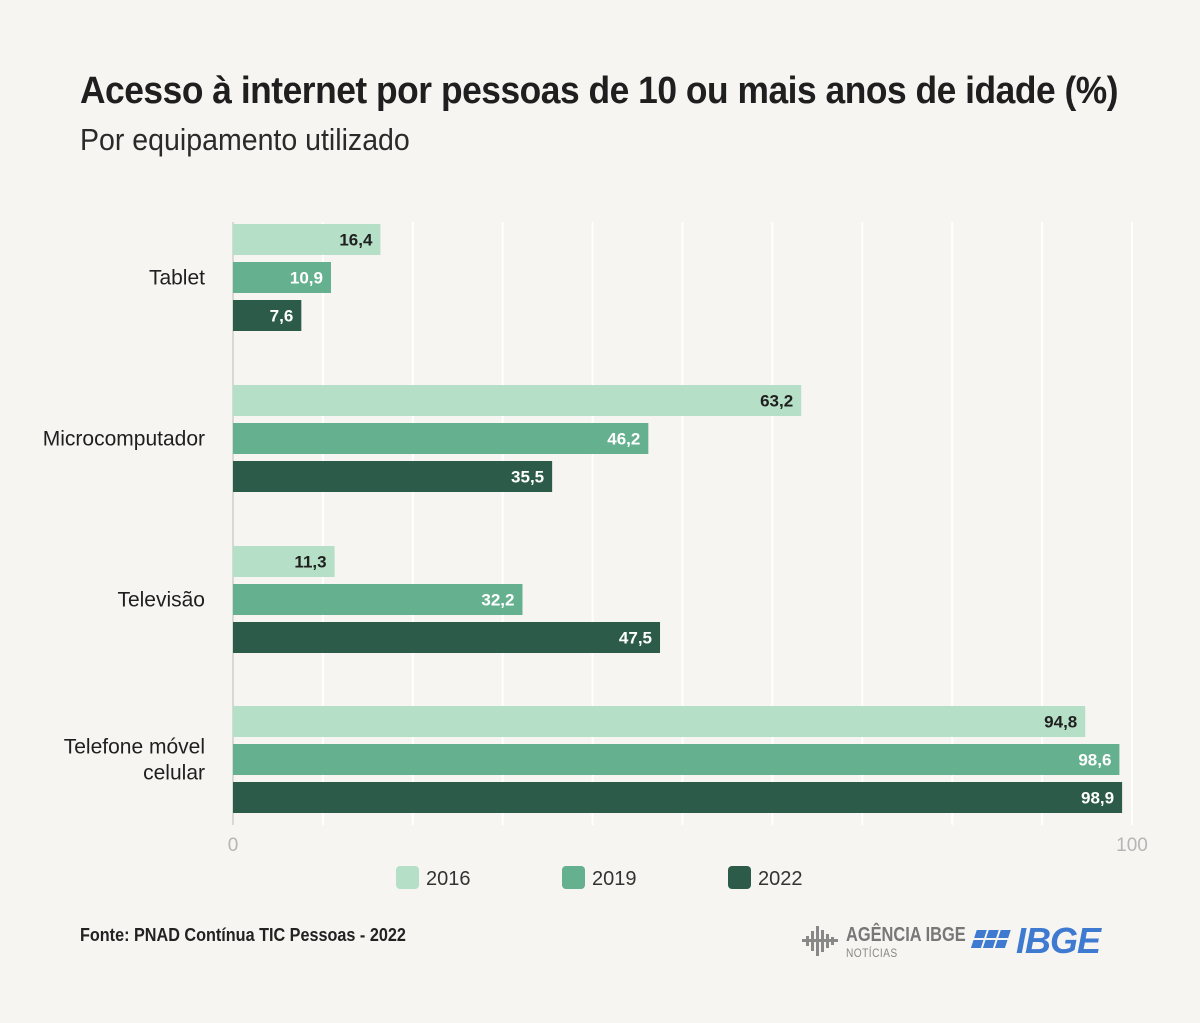 The height and width of the screenshot is (1023, 1200). What do you see at coordinates (906, 935) in the screenshot?
I see `agencia-ibge-logo-name: AGÊNCIA IBGE` at bounding box center [906, 935].